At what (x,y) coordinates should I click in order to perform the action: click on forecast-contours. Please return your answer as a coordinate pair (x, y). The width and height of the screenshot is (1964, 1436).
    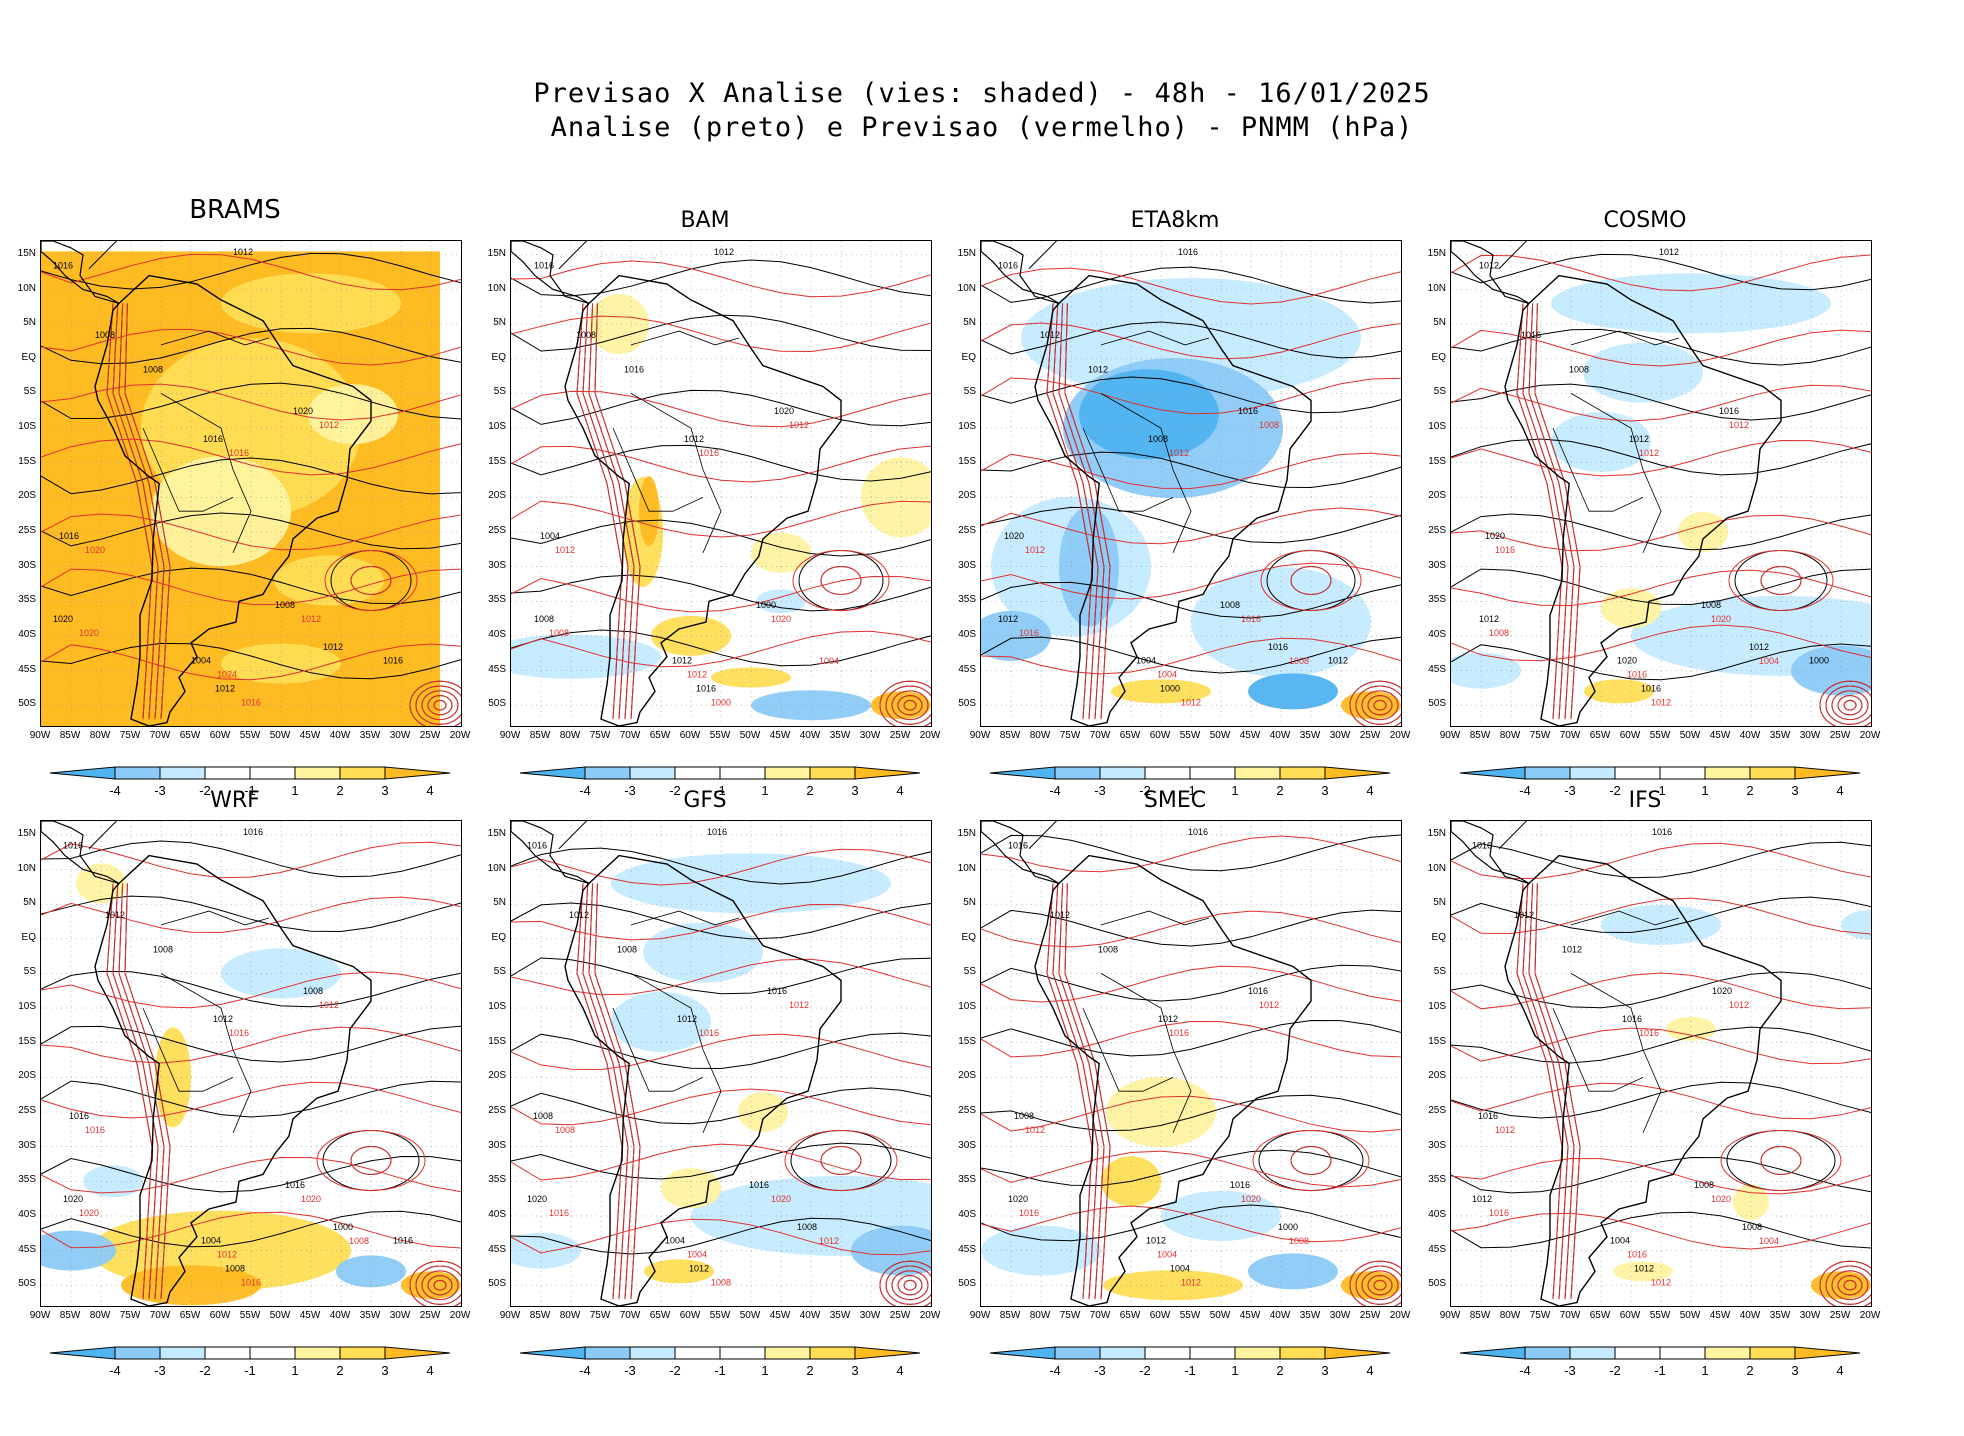
    Looking at the image, I should click on (721, 493).